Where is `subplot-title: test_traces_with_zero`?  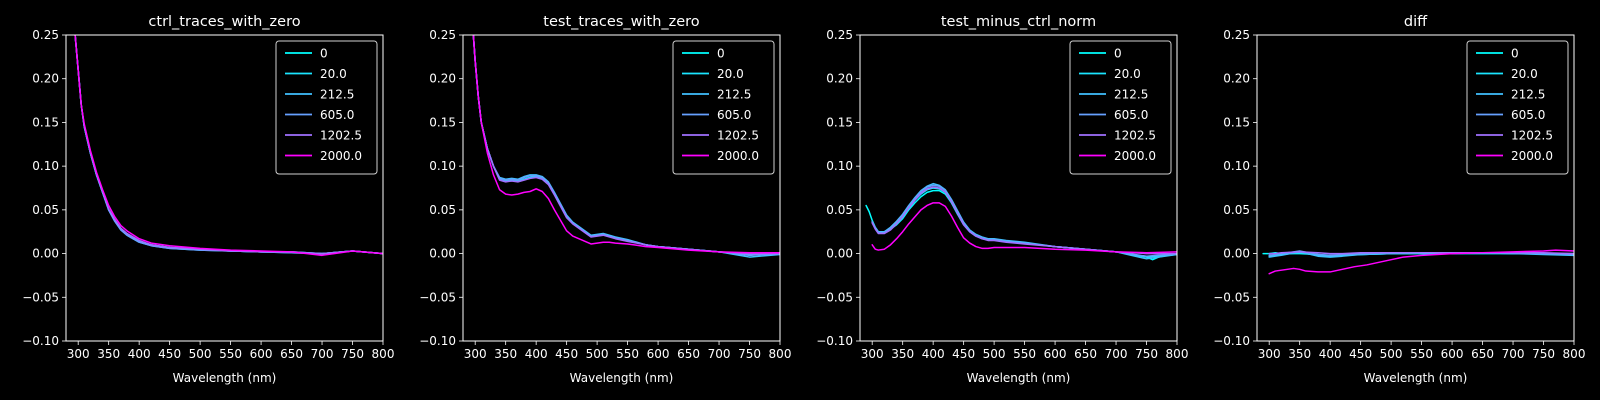 subplot-title: test_traces_with_zero is located at coordinates (621, 22).